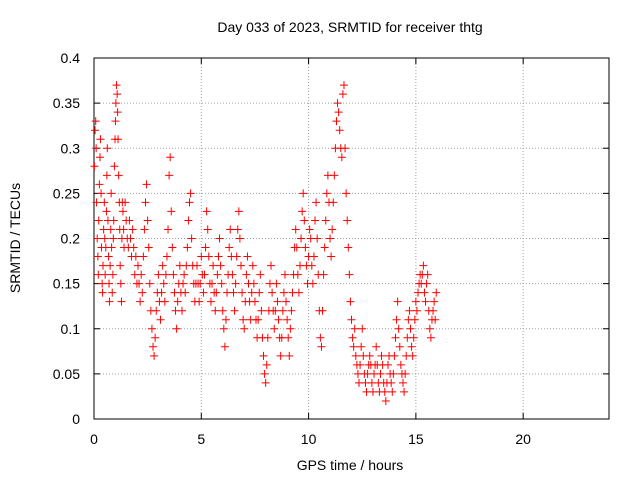 The image size is (640, 480). I want to click on y-tick-label: 0.4, so click(71, 58).